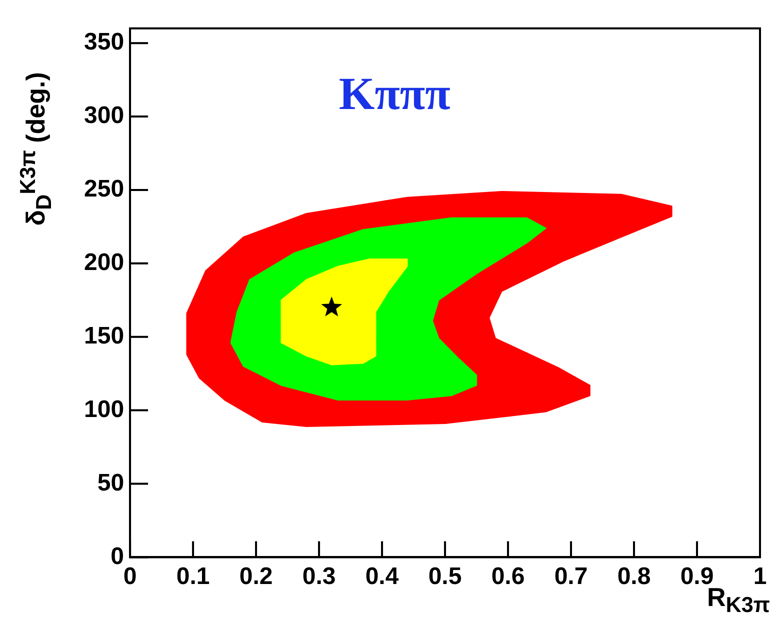  What do you see at coordinates (117, 556) in the screenshot?
I see `y-tick-label: 0` at bounding box center [117, 556].